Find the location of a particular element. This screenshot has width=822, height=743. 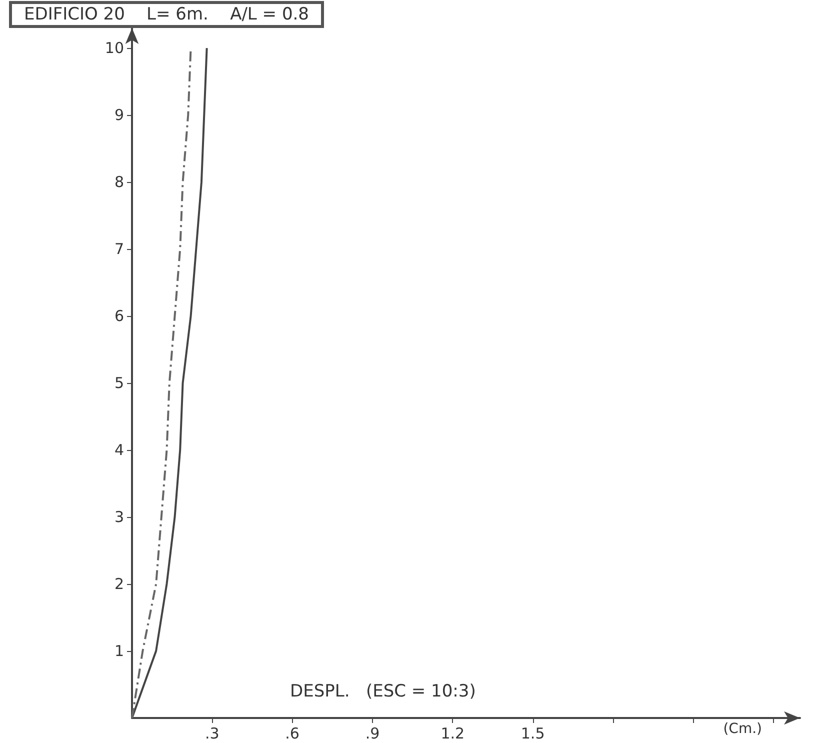

y-tick-label: 1 is located at coordinates (119, 651).